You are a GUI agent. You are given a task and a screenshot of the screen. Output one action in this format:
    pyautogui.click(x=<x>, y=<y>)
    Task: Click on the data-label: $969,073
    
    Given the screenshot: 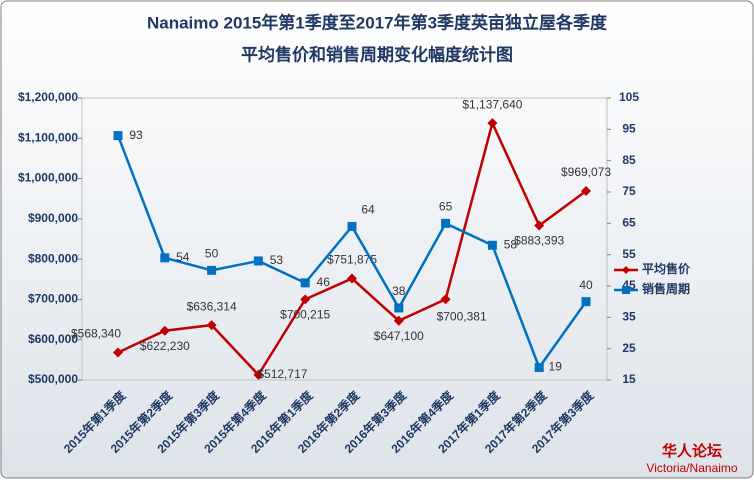 What is the action you would take?
    pyautogui.click(x=586, y=172)
    